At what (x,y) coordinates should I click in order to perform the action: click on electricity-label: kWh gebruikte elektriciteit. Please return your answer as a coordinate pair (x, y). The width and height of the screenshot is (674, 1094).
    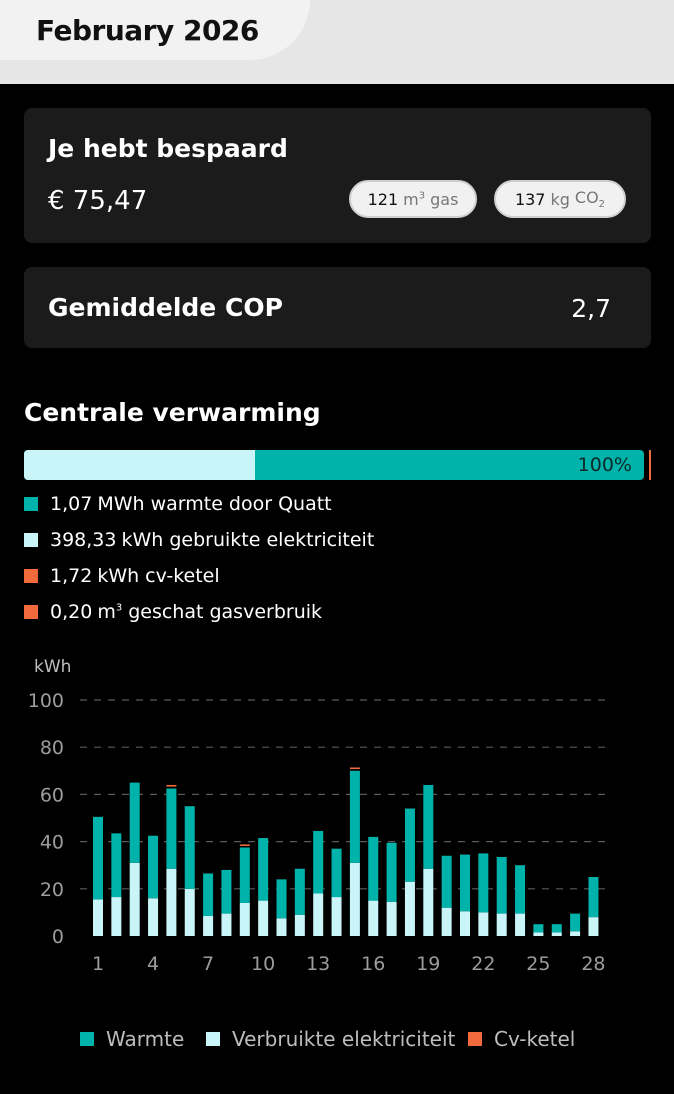
    Looking at the image, I should click on (248, 540).